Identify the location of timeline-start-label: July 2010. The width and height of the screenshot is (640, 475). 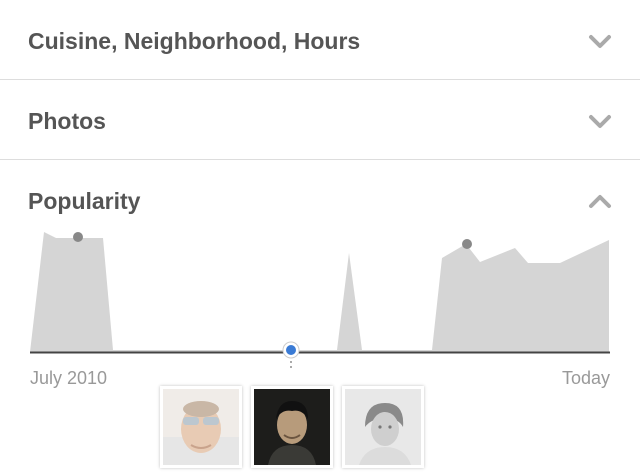
(69, 378).